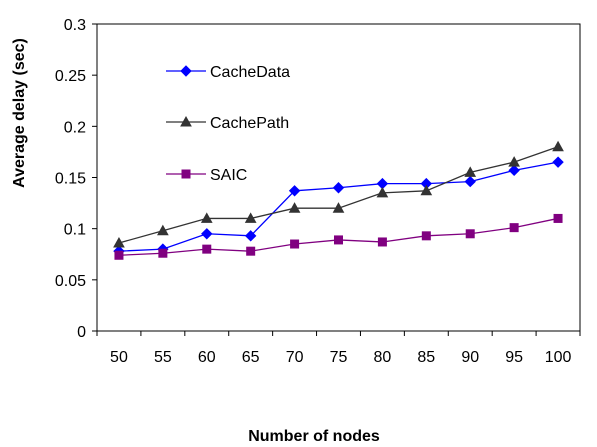 The width and height of the screenshot is (597, 447). Describe the element at coordinates (186, 71) in the screenshot. I see `legend-marker-cachedata` at that location.